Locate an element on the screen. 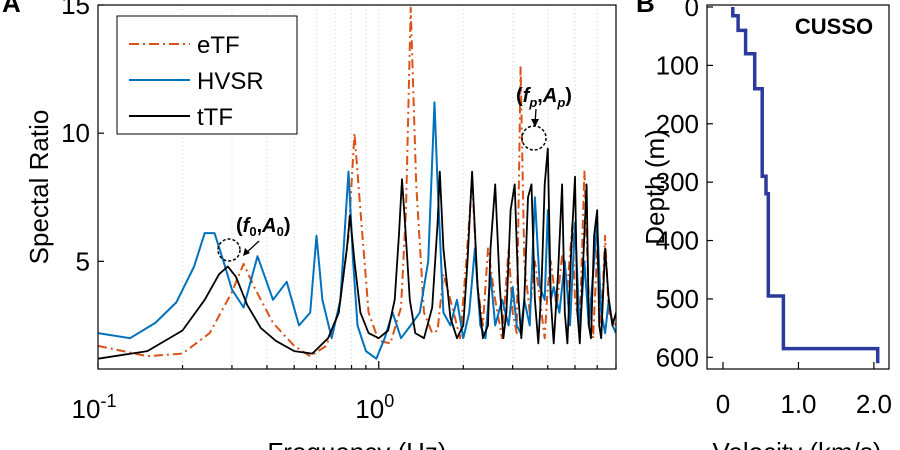 The image size is (900, 450). panel-label-left: A is located at coordinates (11, 9).